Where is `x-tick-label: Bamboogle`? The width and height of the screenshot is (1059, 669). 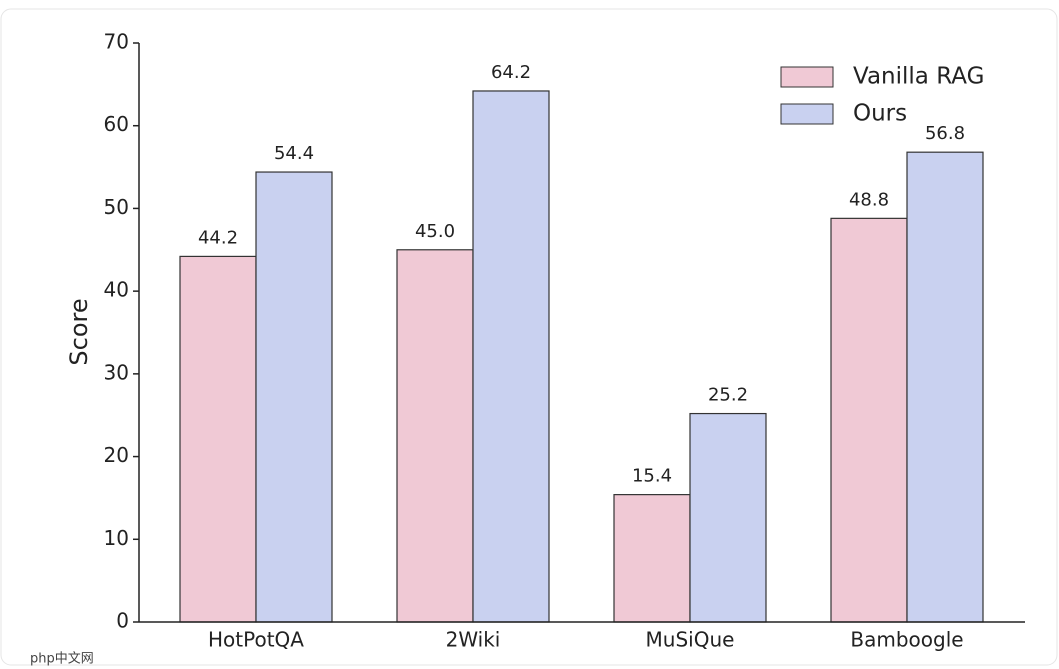
x-tick-label: Bamboogle is located at coordinates (906, 640).